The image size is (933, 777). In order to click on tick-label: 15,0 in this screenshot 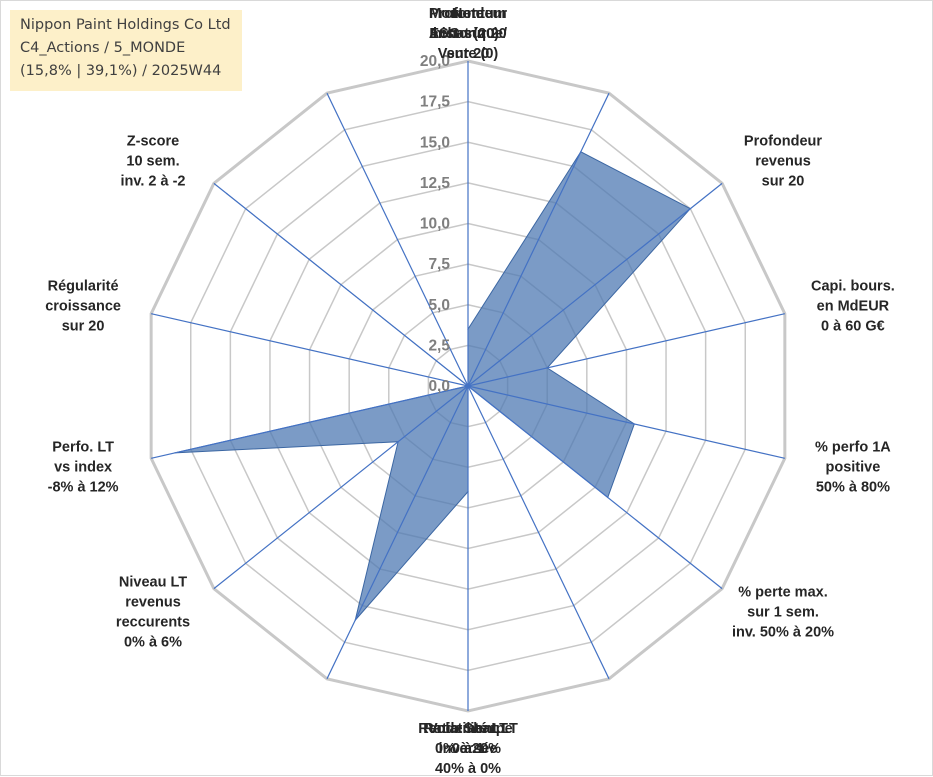, I will do `click(435, 142)`.